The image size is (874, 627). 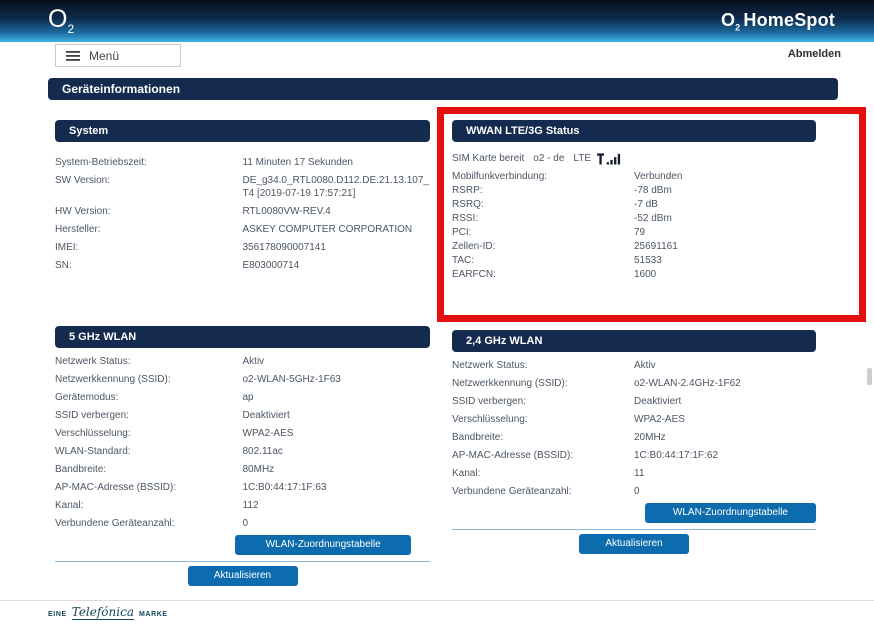 What do you see at coordinates (634, 544) in the screenshot?
I see `wlan24-refresh-button: Aktualisieren` at bounding box center [634, 544].